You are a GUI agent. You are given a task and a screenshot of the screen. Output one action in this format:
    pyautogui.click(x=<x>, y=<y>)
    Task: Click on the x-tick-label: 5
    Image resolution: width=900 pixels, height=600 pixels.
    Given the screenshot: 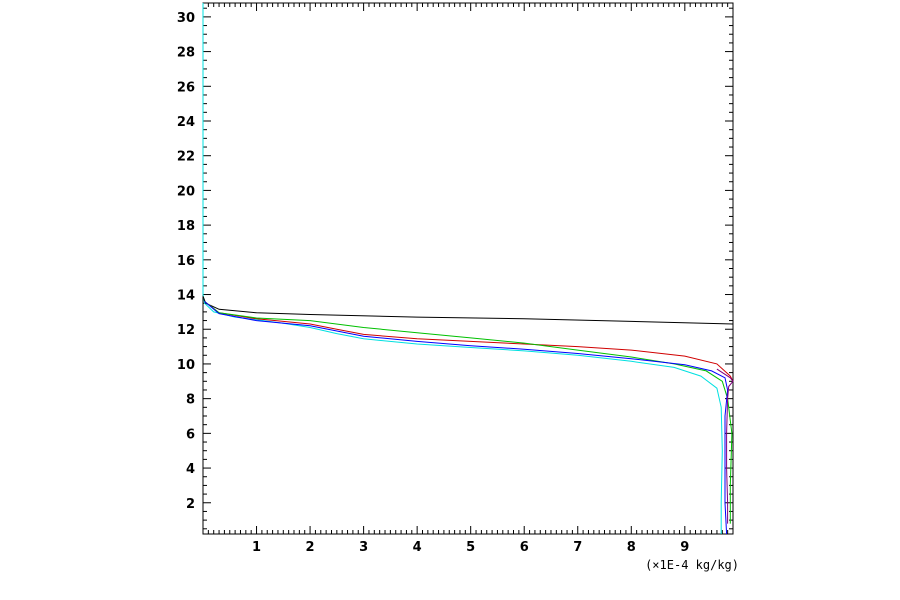 What is the action you would take?
    pyautogui.click(x=470, y=547)
    